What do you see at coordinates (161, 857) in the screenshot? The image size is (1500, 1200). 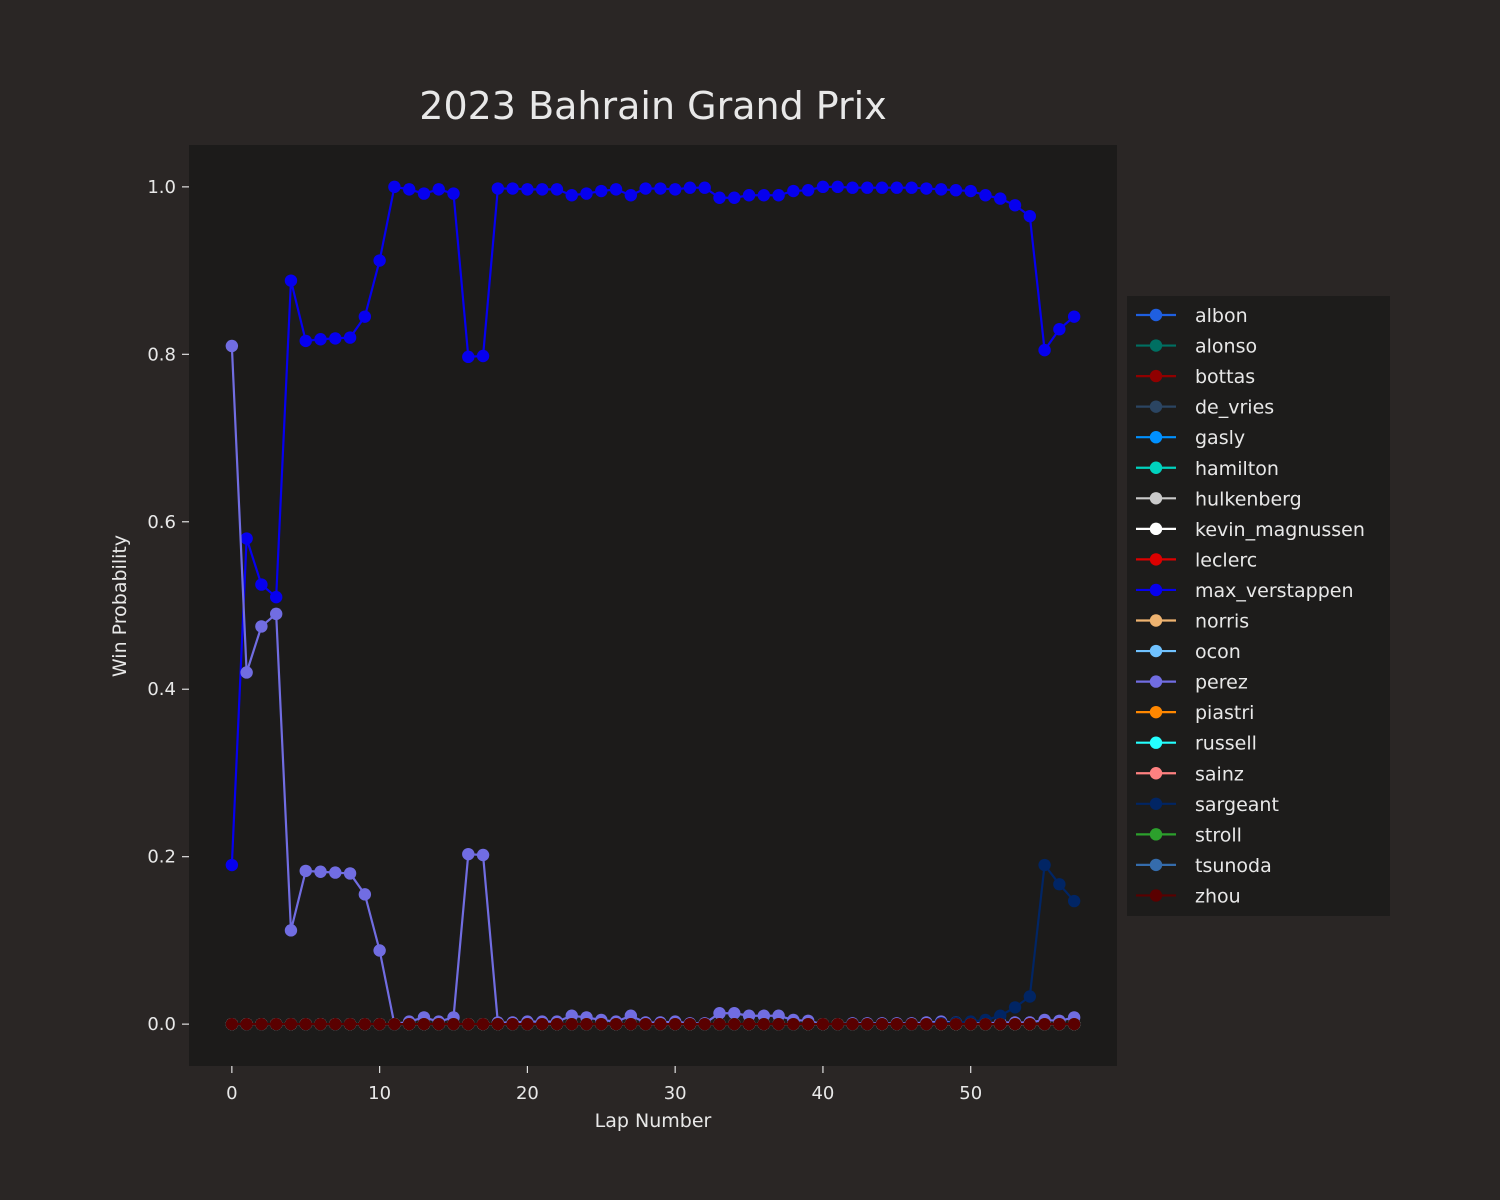 I see `y-tick-label: 0.2` at bounding box center [161, 857].